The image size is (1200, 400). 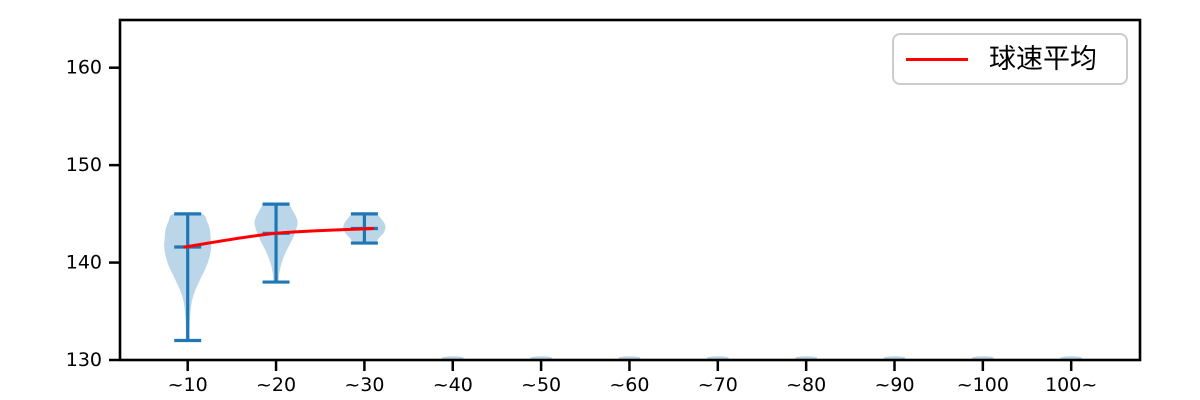 What do you see at coordinates (806, 385) in the screenshot?
I see `x-tick-label-~80: ~80` at bounding box center [806, 385].